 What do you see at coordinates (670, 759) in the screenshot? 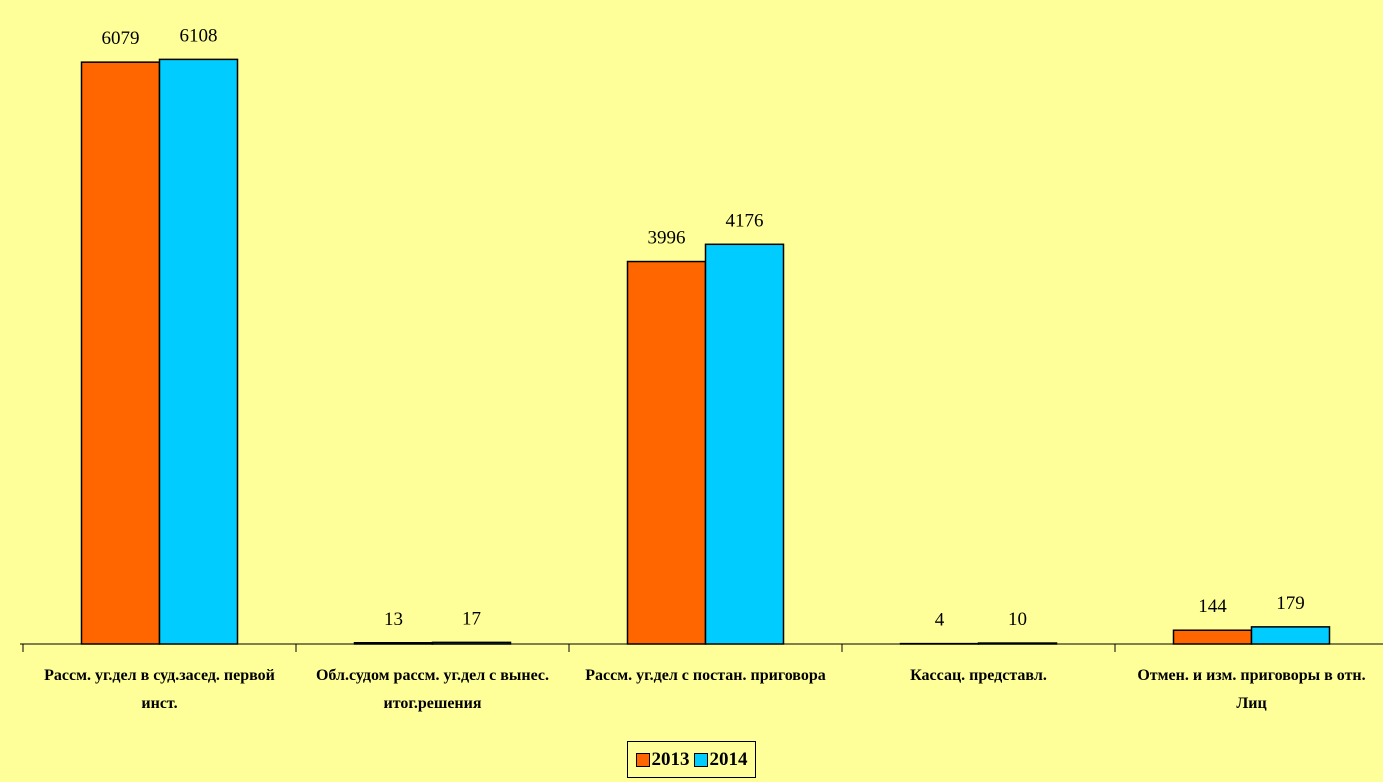
I see `legend-label: 2013` at bounding box center [670, 759].